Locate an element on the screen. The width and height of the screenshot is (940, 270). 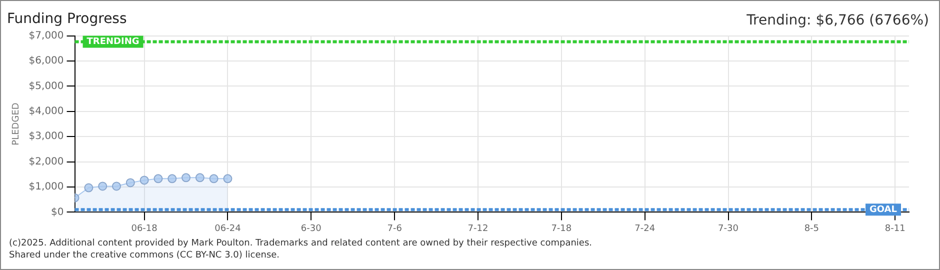
x-tick-label: 8-5 is located at coordinates (812, 229).